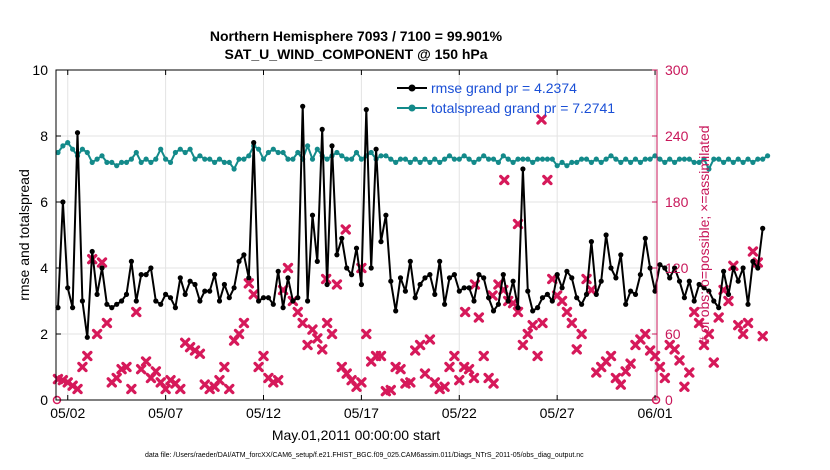 Image resolution: width=830 pixels, height=470 pixels. Describe the element at coordinates (459, 413) in the screenshot. I see `x-tick-label: 05/22` at that location.